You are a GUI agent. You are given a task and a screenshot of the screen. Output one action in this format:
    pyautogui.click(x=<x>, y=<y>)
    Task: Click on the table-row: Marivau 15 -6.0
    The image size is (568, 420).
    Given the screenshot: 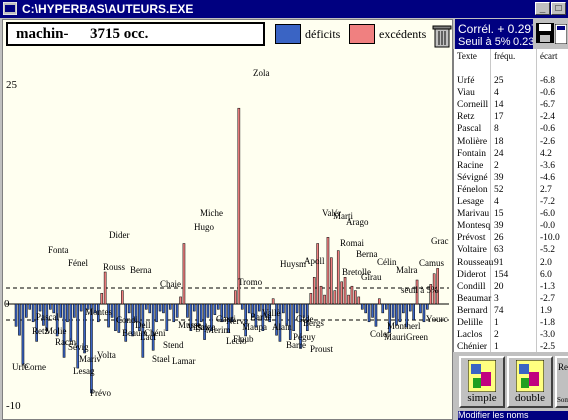 What is the action you would take?
    pyautogui.click(x=511, y=215)
    